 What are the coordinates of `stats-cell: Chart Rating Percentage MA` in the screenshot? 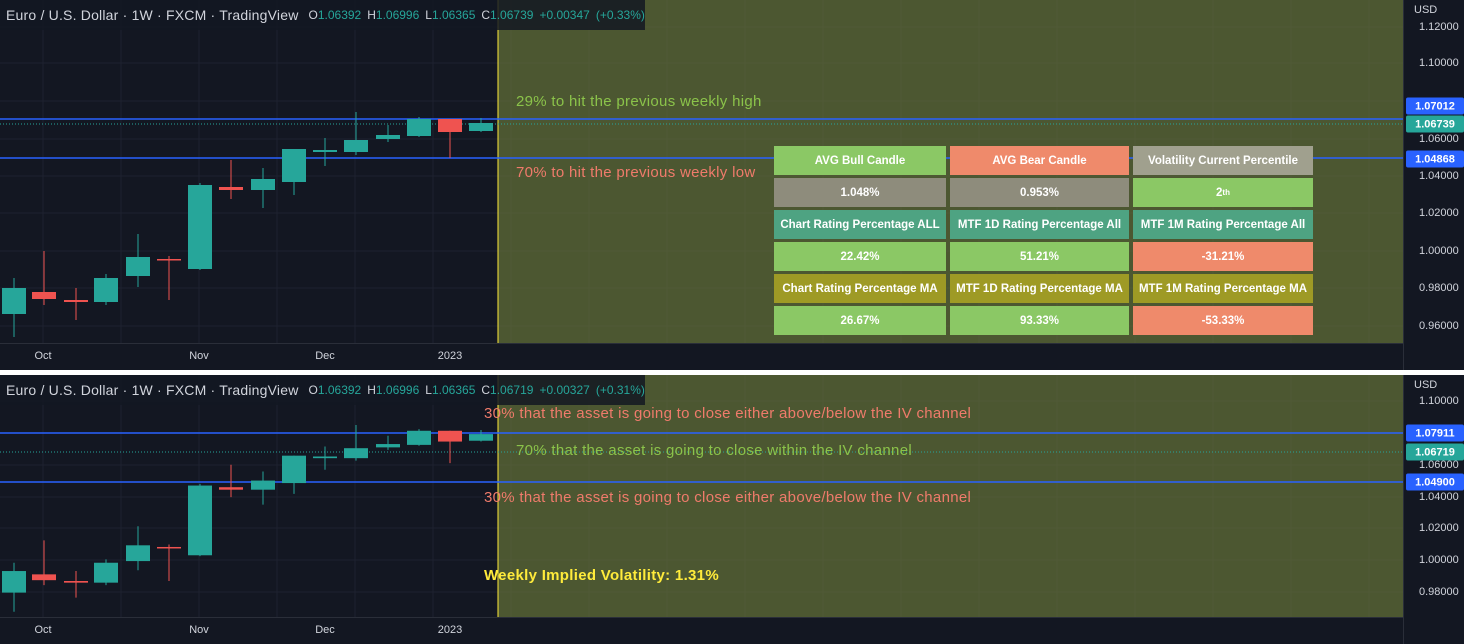 It's located at (860, 288).